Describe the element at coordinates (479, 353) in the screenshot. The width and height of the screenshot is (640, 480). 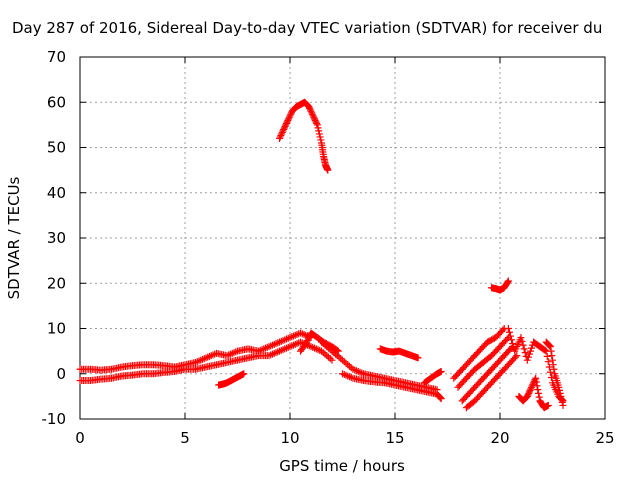
I see `series-rise-18-20h-a` at that location.